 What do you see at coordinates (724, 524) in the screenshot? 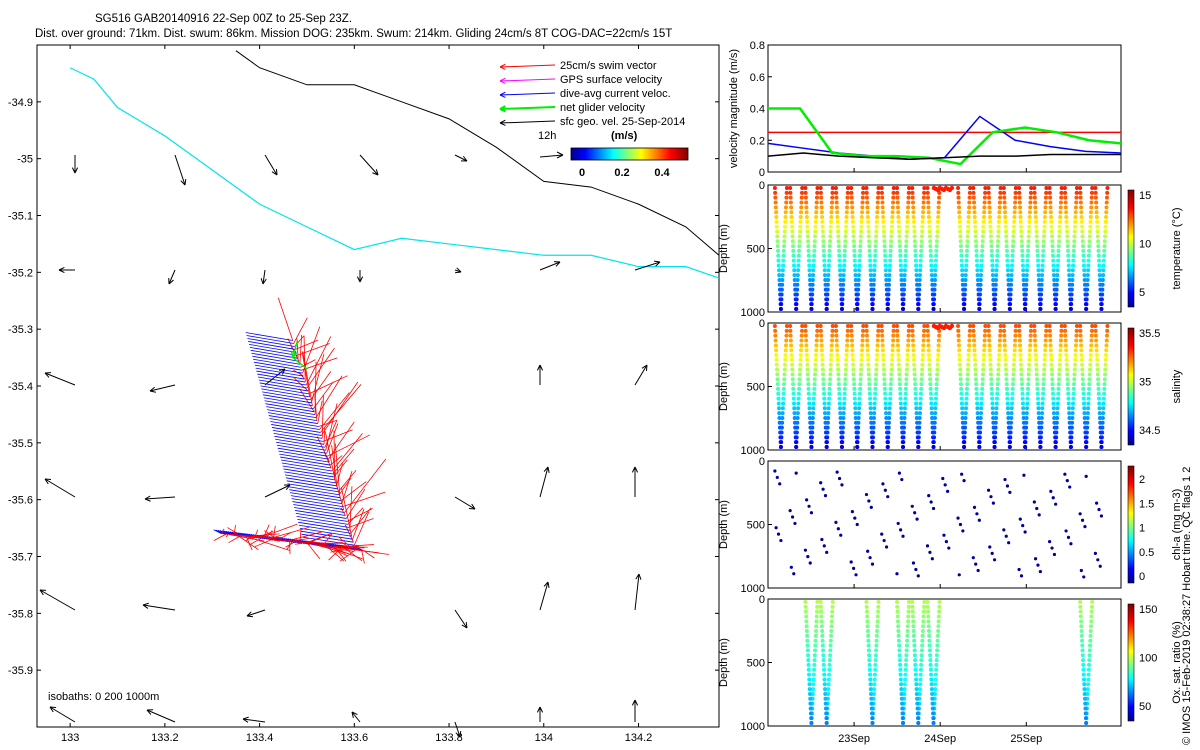
I see `panel-y-label: Depth (m)` at bounding box center [724, 524].